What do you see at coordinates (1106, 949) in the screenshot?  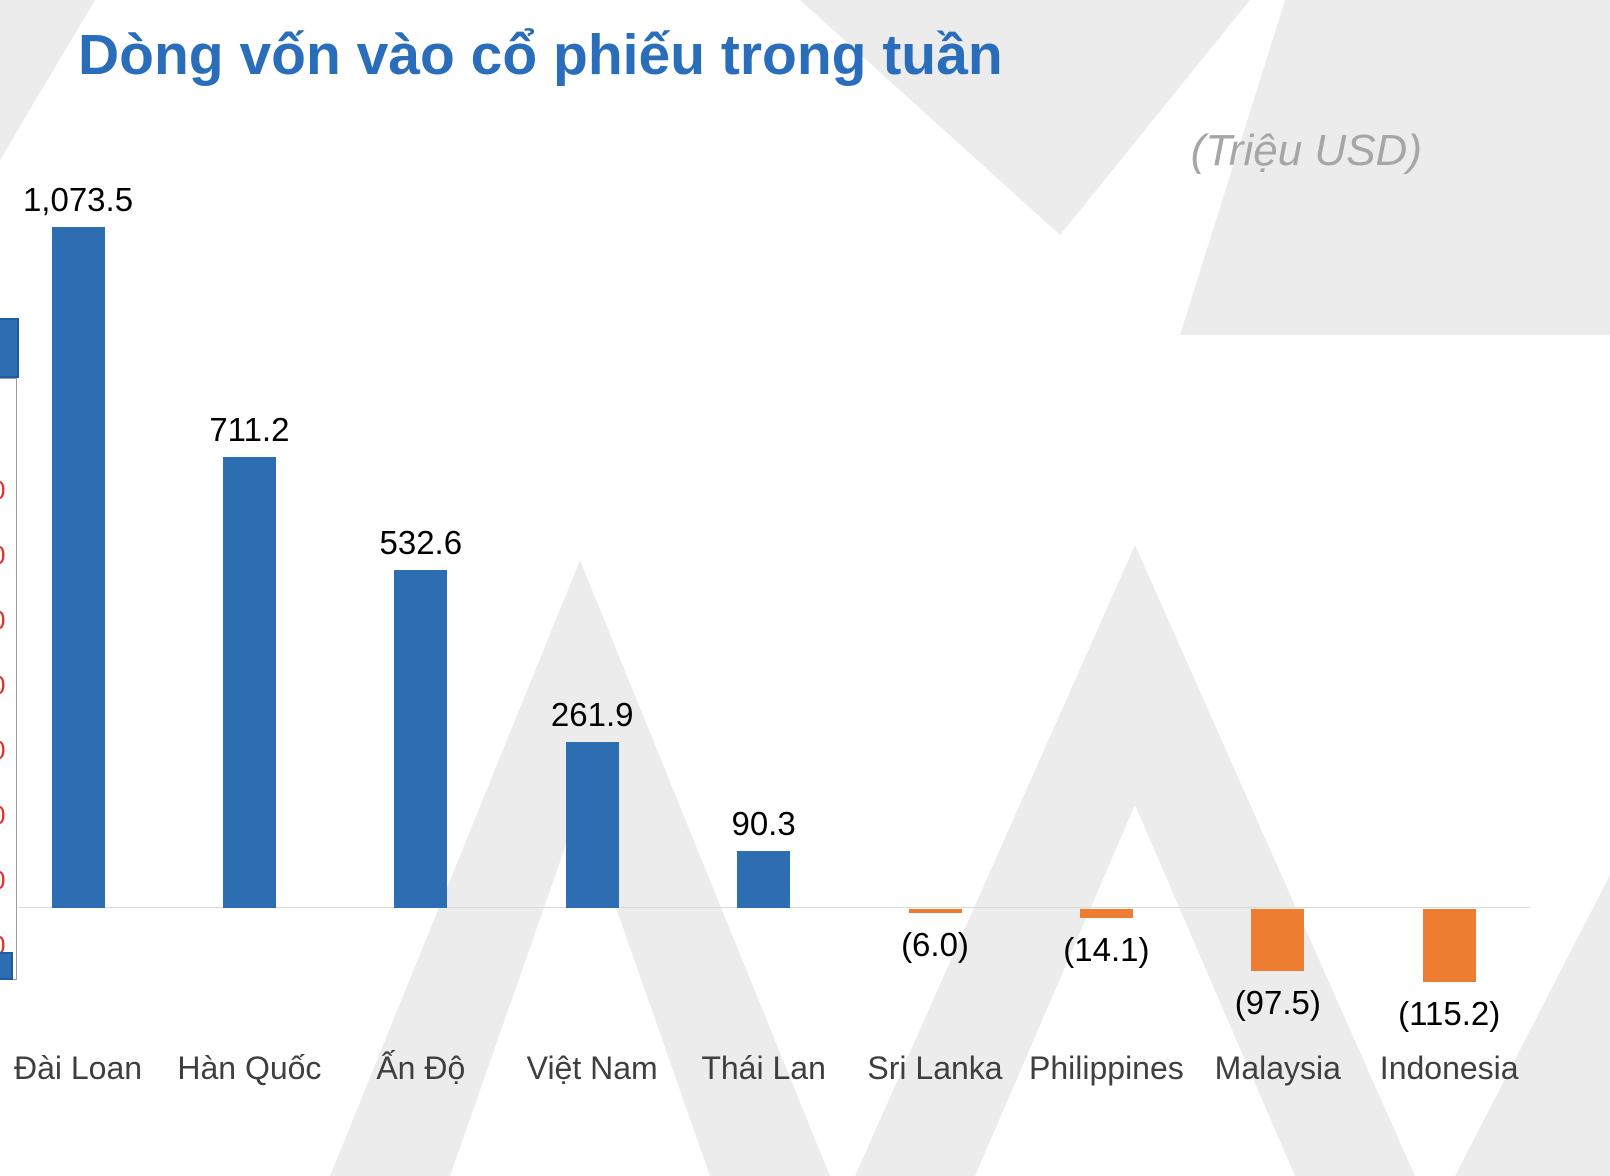 I see `value-label: (14.1)` at bounding box center [1106, 949].